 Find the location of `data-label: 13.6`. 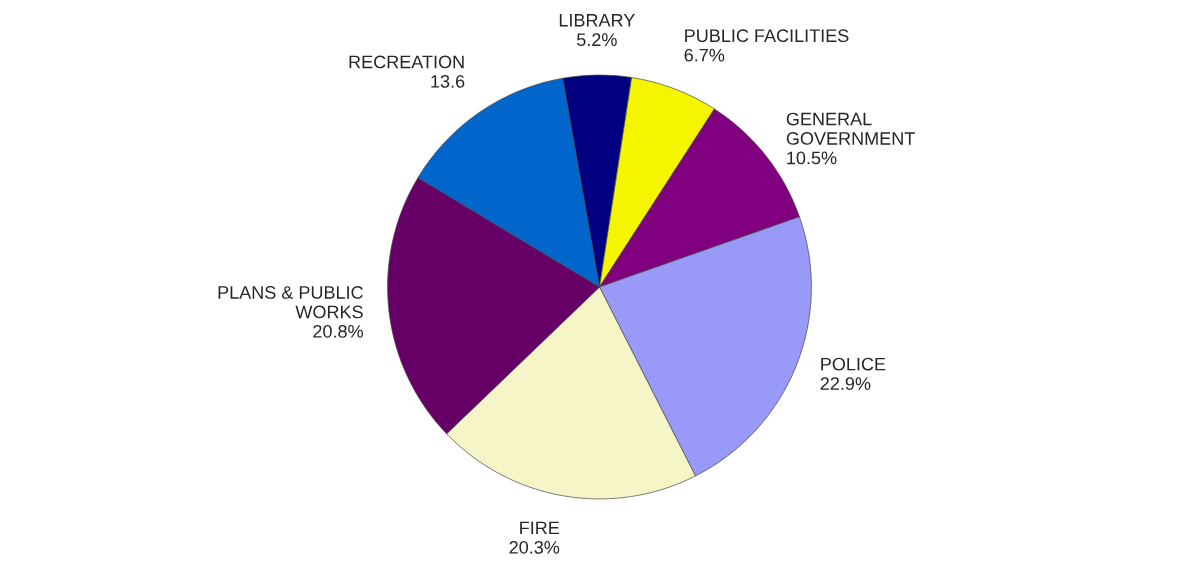

data-label: 13.6 is located at coordinates (448, 81).